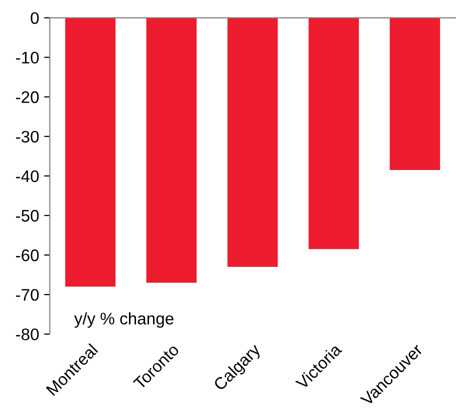  What do you see at coordinates (27, 176) in the screenshot?
I see `y-tick-label: -40` at bounding box center [27, 176].